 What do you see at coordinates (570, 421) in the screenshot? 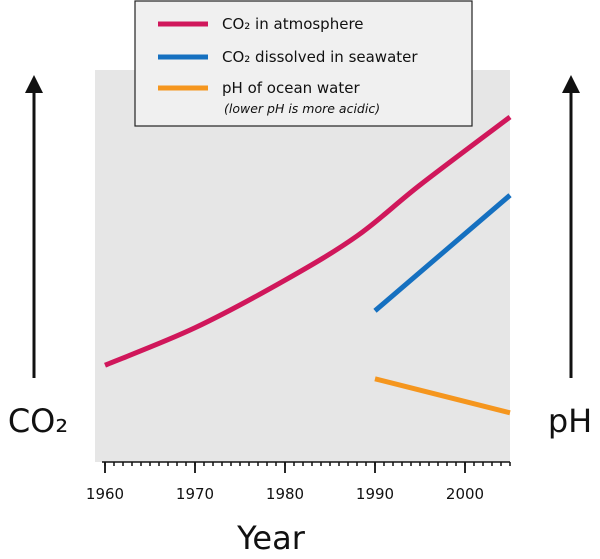
I see `right-axis-label: pH` at bounding box center [570, 421].